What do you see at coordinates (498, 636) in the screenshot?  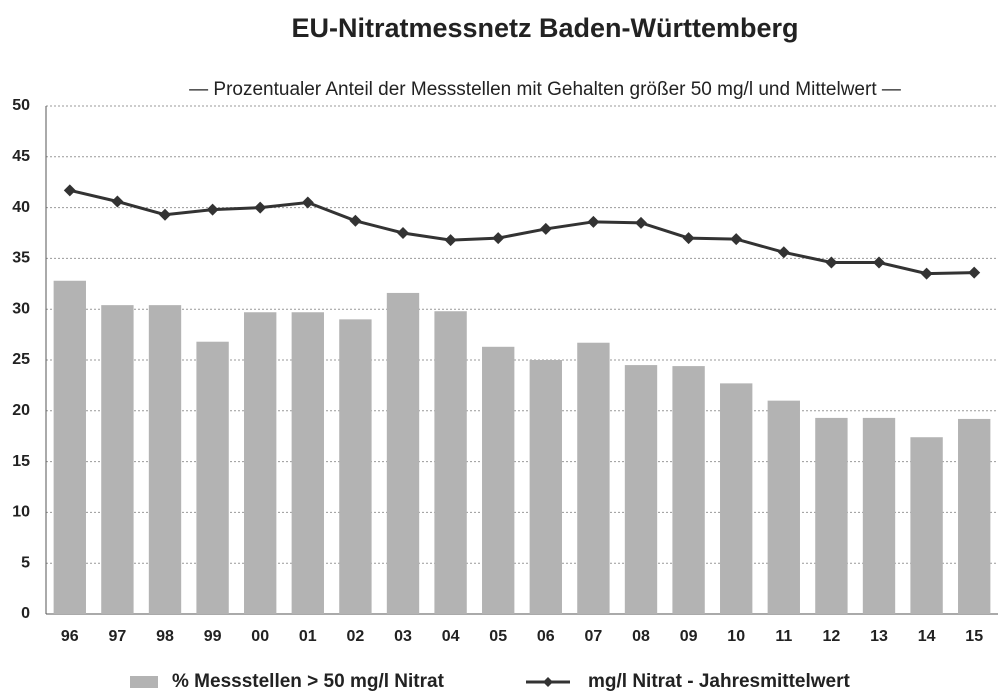 I see `x-tick-label: 05` at bounding box center [498, 636].